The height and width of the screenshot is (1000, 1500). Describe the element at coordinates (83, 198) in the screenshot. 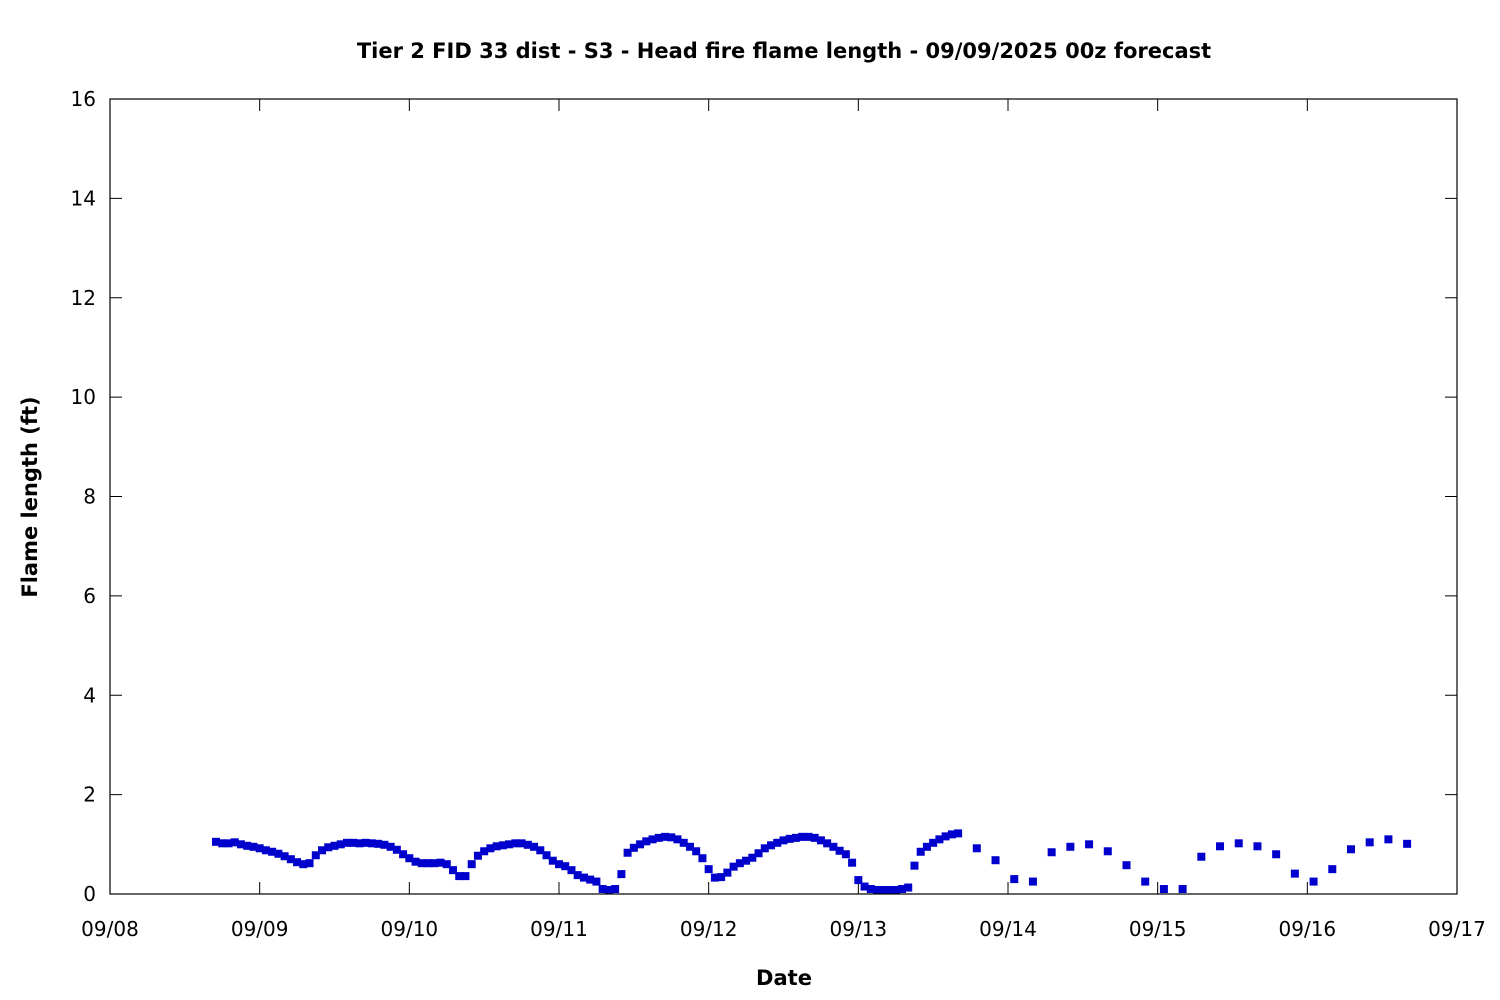

I see `y-tick-label: 14` at that location.